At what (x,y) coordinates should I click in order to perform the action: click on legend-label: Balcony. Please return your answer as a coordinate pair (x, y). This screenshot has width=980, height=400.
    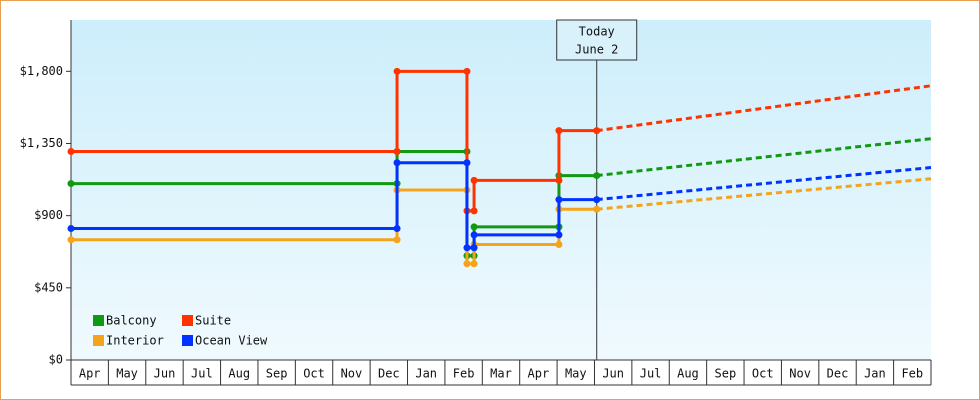
    Looking at the image, I should click on (131, 321).